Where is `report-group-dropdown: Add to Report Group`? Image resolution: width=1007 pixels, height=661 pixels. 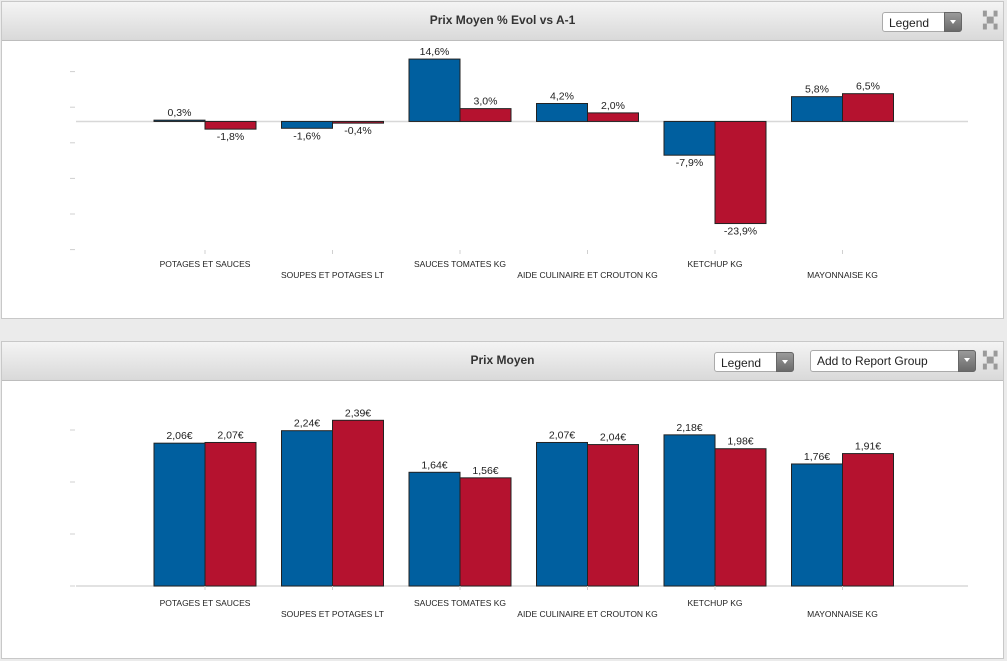 report-group-dropdown: Add to Report Group is located at coordinates (893, 361).